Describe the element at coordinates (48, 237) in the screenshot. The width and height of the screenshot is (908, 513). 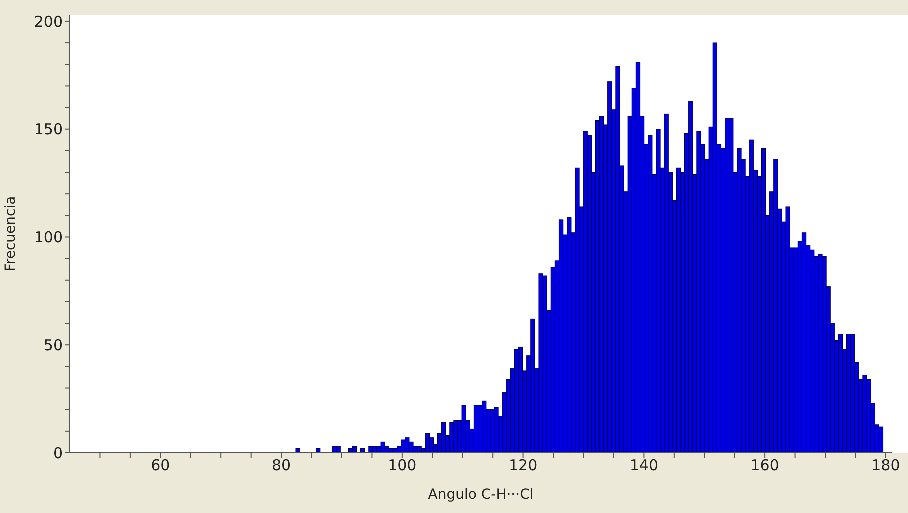
I see `y-tick-label: 100` at that location.